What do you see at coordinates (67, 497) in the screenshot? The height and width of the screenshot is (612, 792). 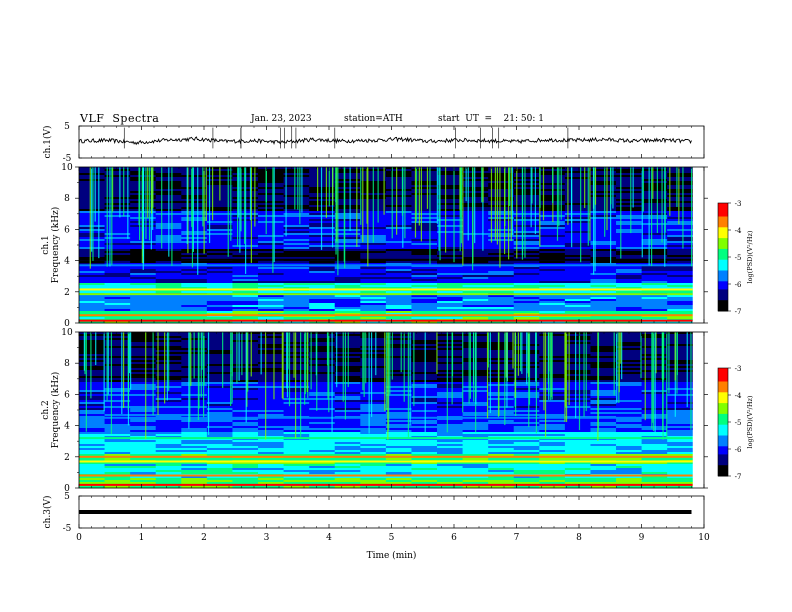 I see `y-tick-label: 5` at bounding box center [67, 497].